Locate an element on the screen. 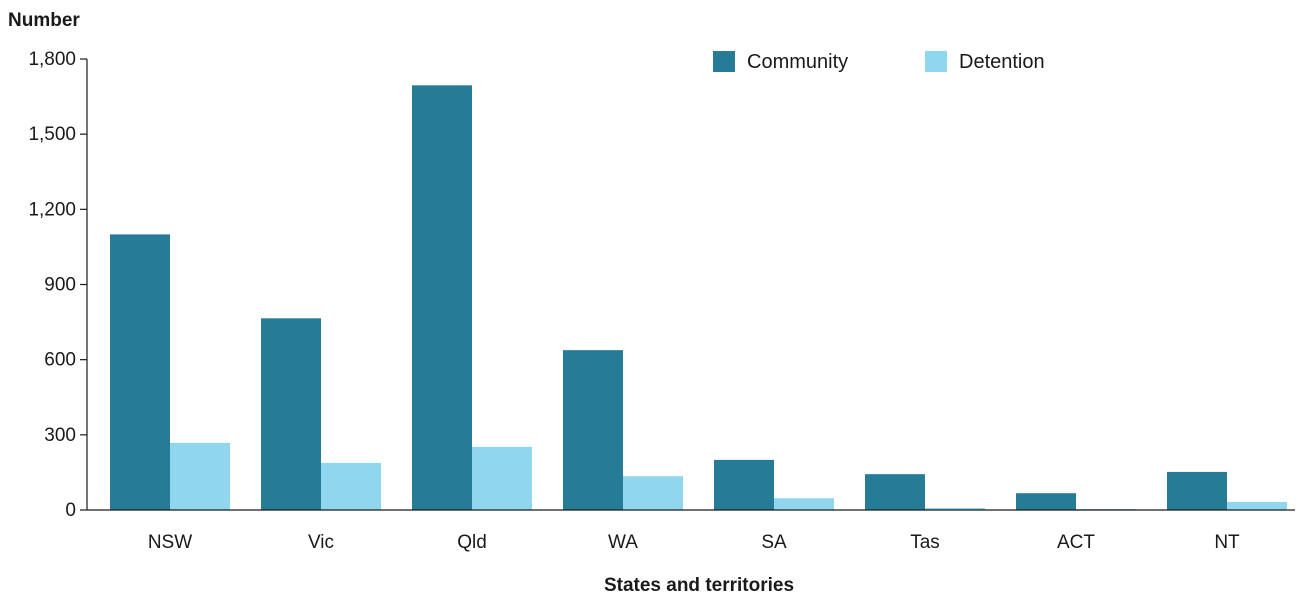 The height and width of the screenshot is (598, 1311). x-tick-label: Qld is located at coordinates (472, 542).